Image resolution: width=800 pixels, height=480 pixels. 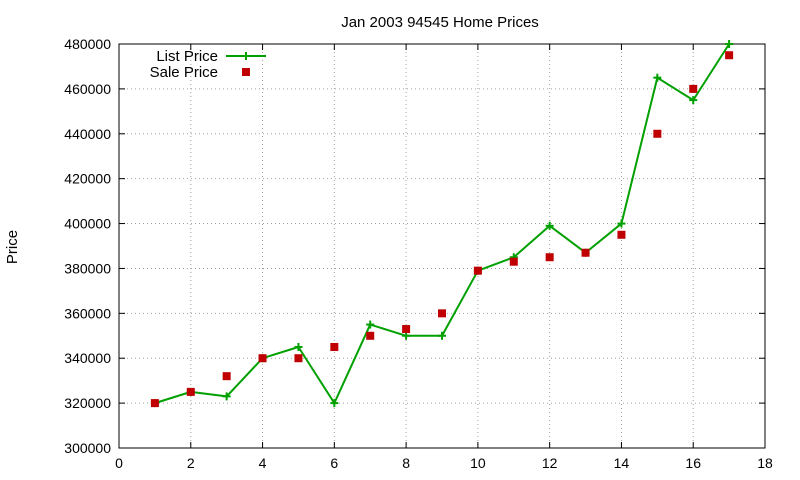 What do you see at coordinates (622, 463) in the screenshot?
I see `x-tick-label: 14` at bounding box center [622, 463].